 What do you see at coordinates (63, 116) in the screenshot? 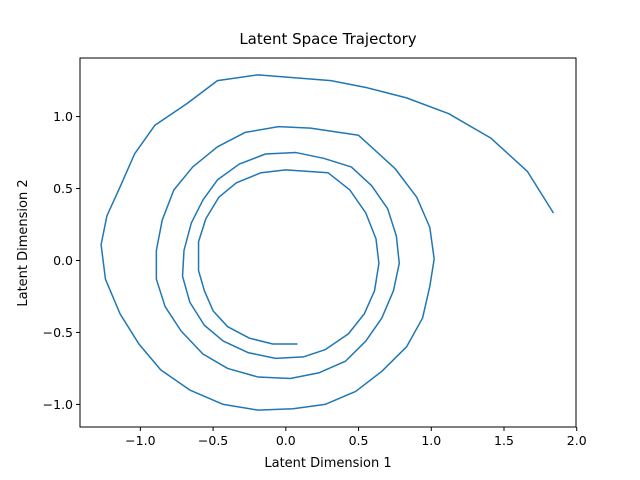
I see `y-tick-label: 1.0` at bounding box center [63, 116].